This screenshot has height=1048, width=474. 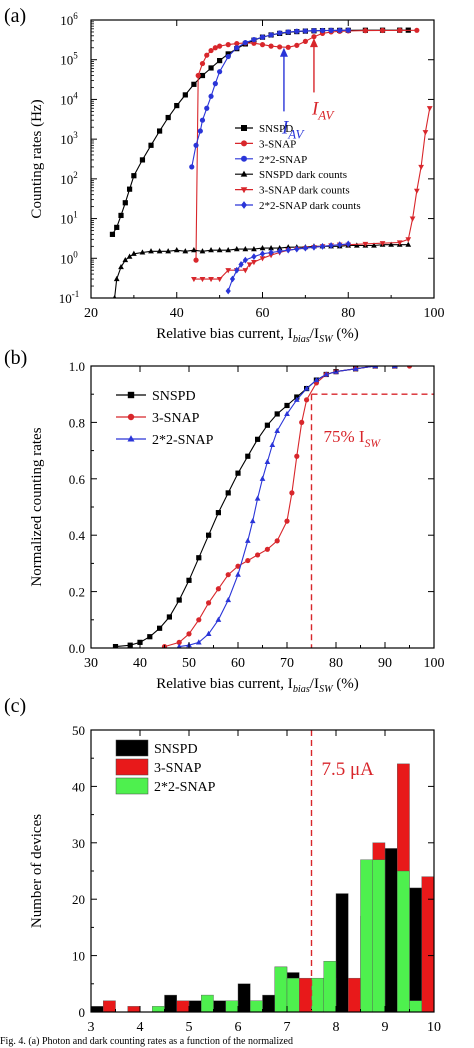 What do you see at coordinates (37, 158) in the screenshot?
I see `y-axis-label: Counting rates (Hz)` at bounding box center [37, 158].